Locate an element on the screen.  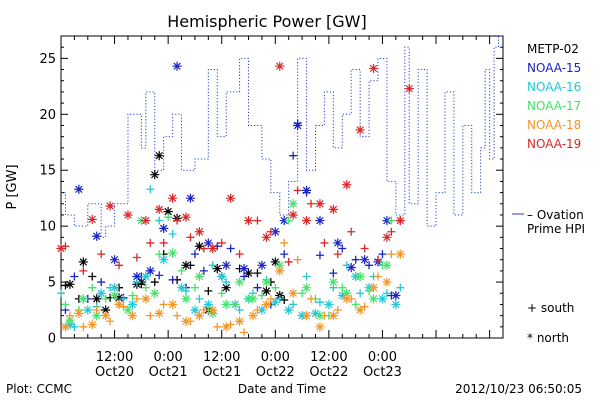
footer-timestamp: 2012/10/23 06:50:05 is located at coordinates (518, 389).